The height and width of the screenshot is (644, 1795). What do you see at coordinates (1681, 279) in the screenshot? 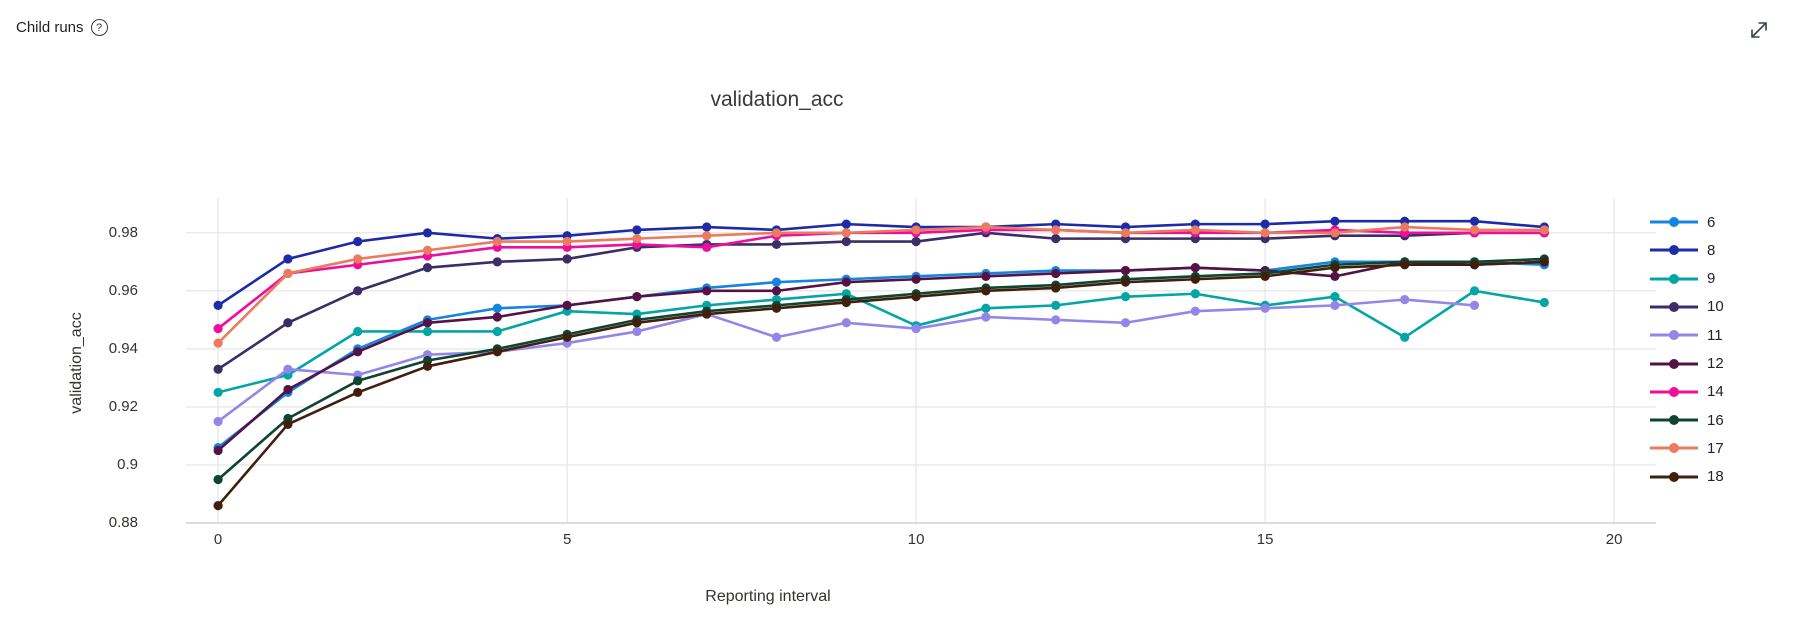
I see `legend-item-9: 9` at bounding box center [1681, 279].